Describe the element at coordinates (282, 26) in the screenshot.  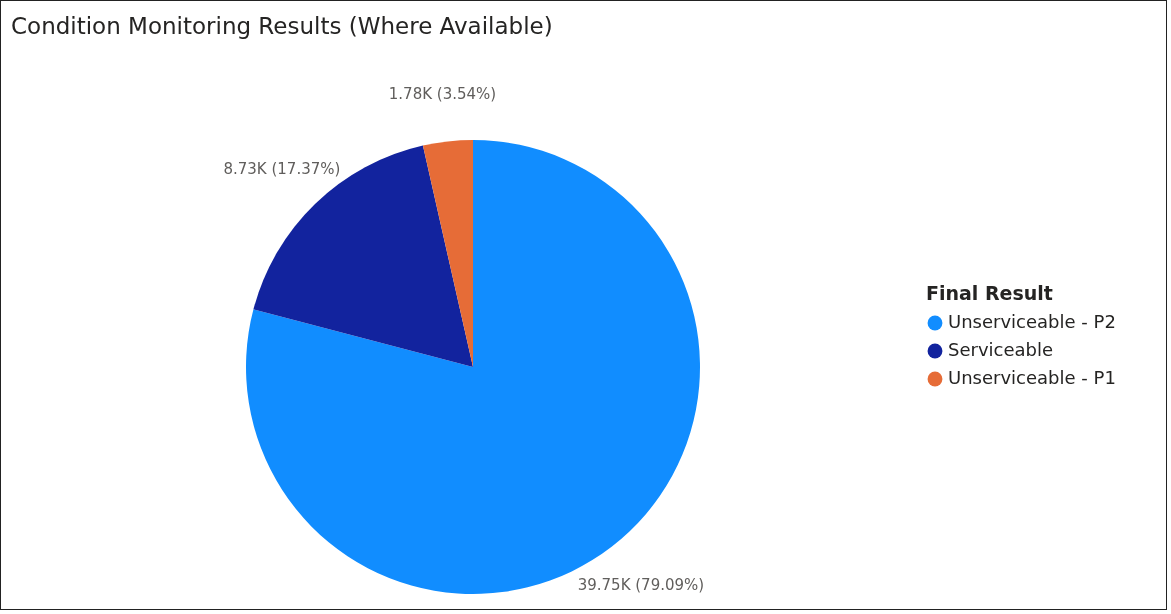
I see `chart-title: Condition Monitoring Results (Where Available)` at that location.